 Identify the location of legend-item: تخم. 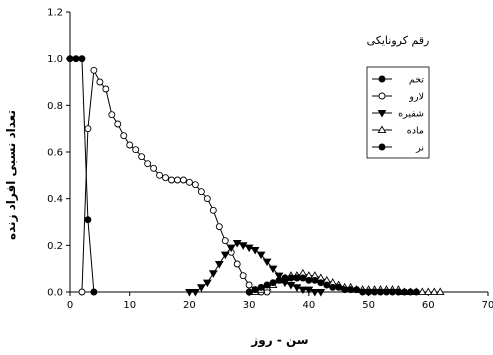
(398, 80).